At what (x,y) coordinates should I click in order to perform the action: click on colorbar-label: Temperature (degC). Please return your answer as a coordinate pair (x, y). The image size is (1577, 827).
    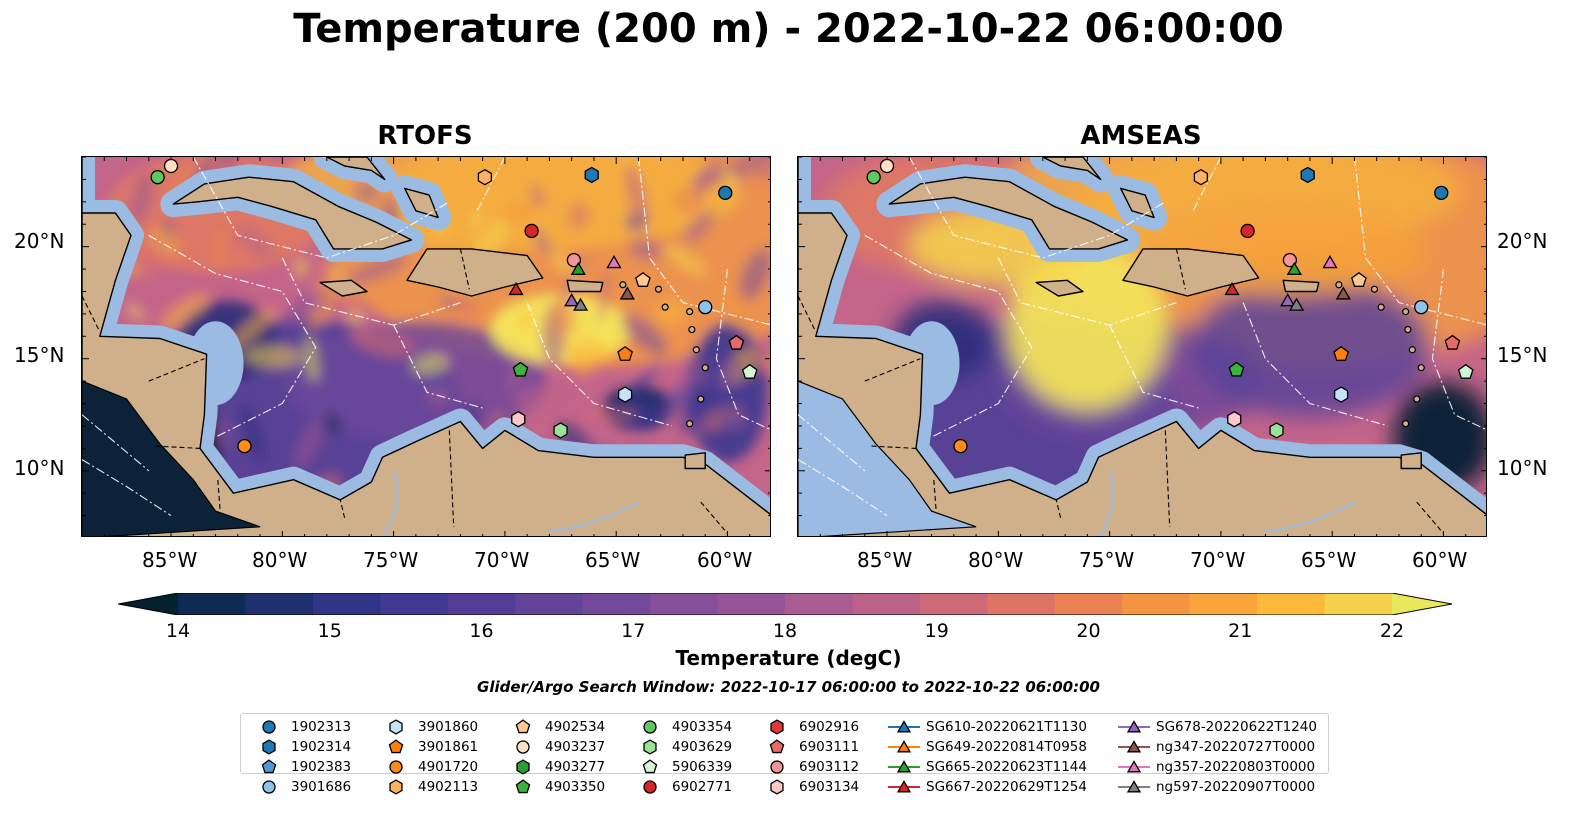
    Looking at the image, I should click on (788, 658).